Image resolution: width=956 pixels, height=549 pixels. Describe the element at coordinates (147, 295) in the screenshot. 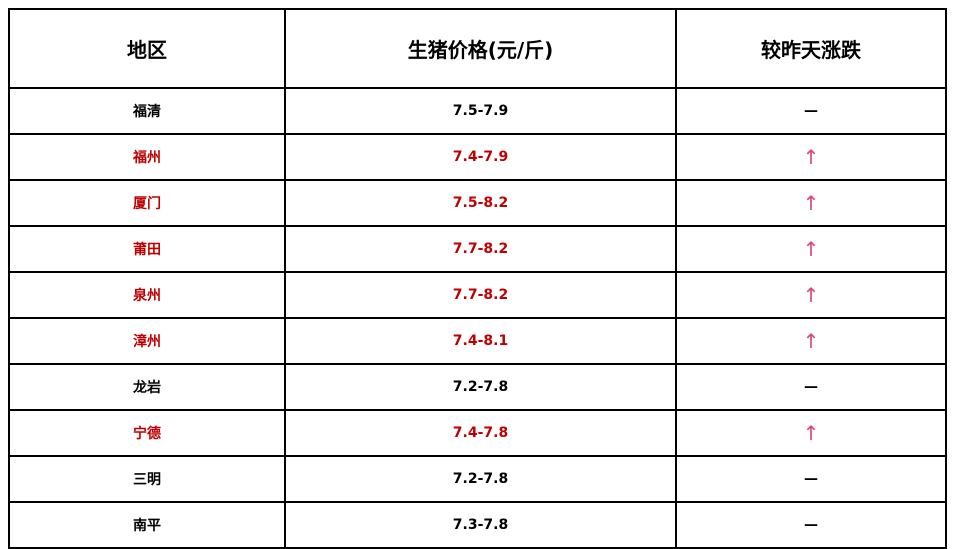

I see `region-cell: 泉州` at that location.